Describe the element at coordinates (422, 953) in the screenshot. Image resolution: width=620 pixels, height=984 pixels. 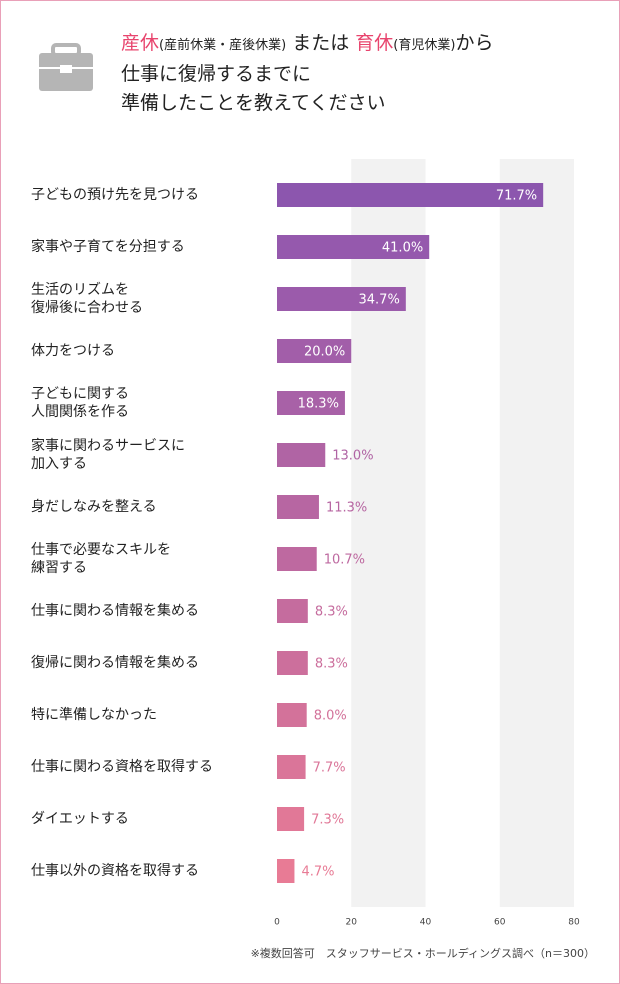
I see `footnote: ※複数回答可 スタッフサービス・ホールディングス調べ（n＝300）` at that location.